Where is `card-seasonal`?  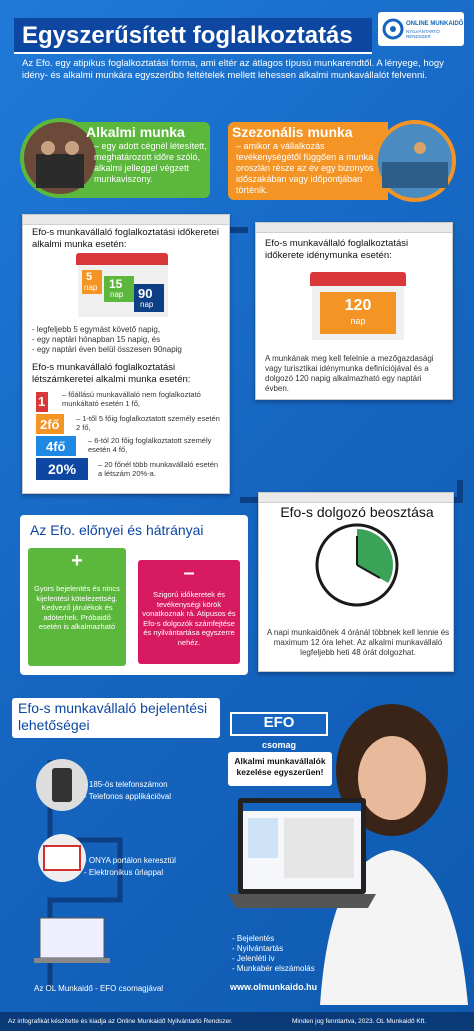 card-seasonal is located at coordinates (308, 161).